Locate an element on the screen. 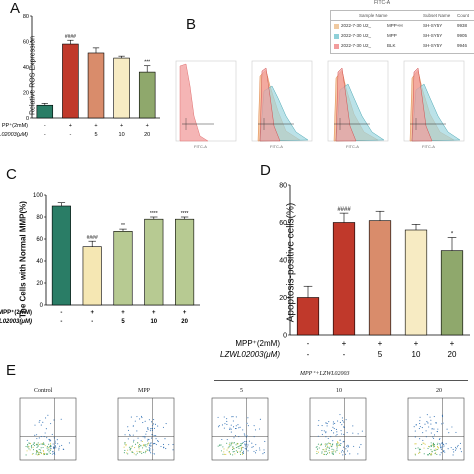  bar-mpp is located at coordinates (92, 276).